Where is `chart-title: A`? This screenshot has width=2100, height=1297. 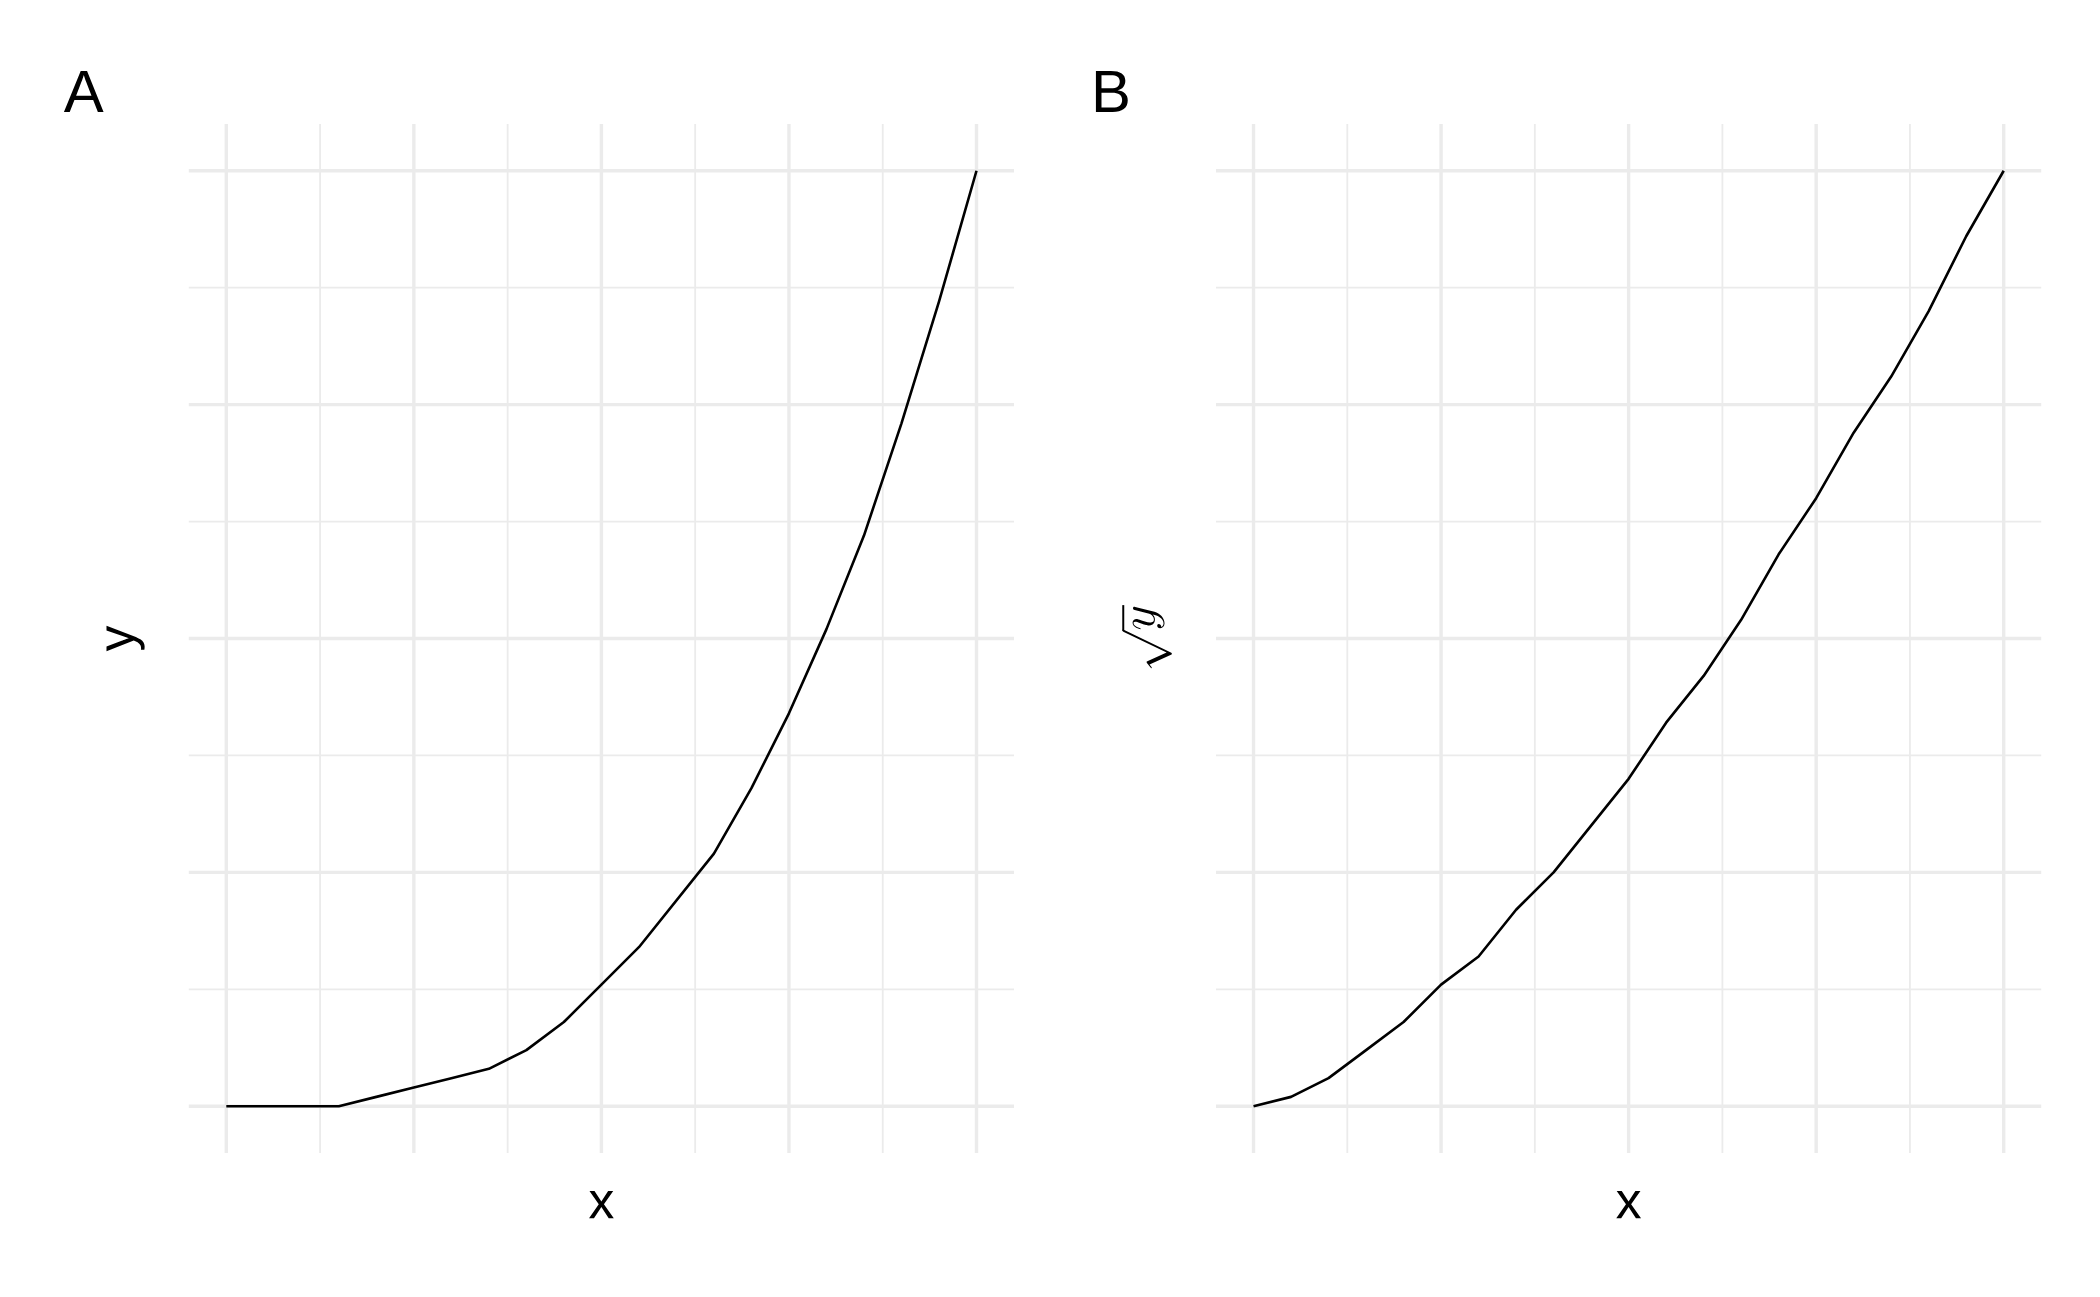
chart-title: A is located at coordinates (83, 91).